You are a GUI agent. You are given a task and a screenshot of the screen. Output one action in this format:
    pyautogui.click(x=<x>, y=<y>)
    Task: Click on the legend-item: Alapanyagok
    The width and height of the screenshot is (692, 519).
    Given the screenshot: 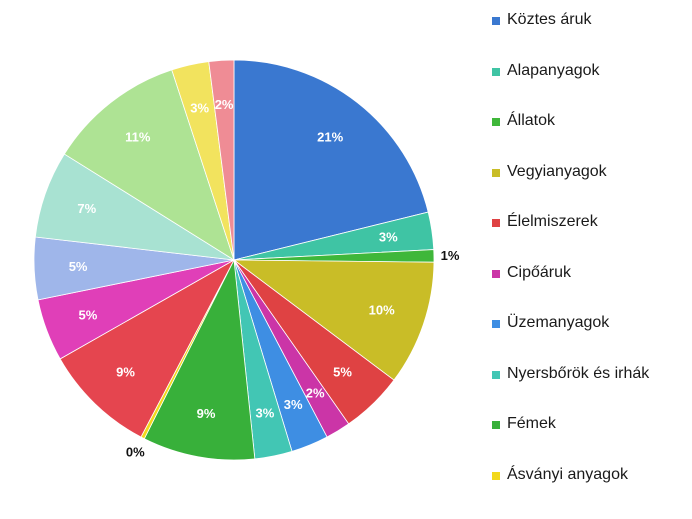 What is the action you would take?
    pyautogui.click(x=588, y=71)
    